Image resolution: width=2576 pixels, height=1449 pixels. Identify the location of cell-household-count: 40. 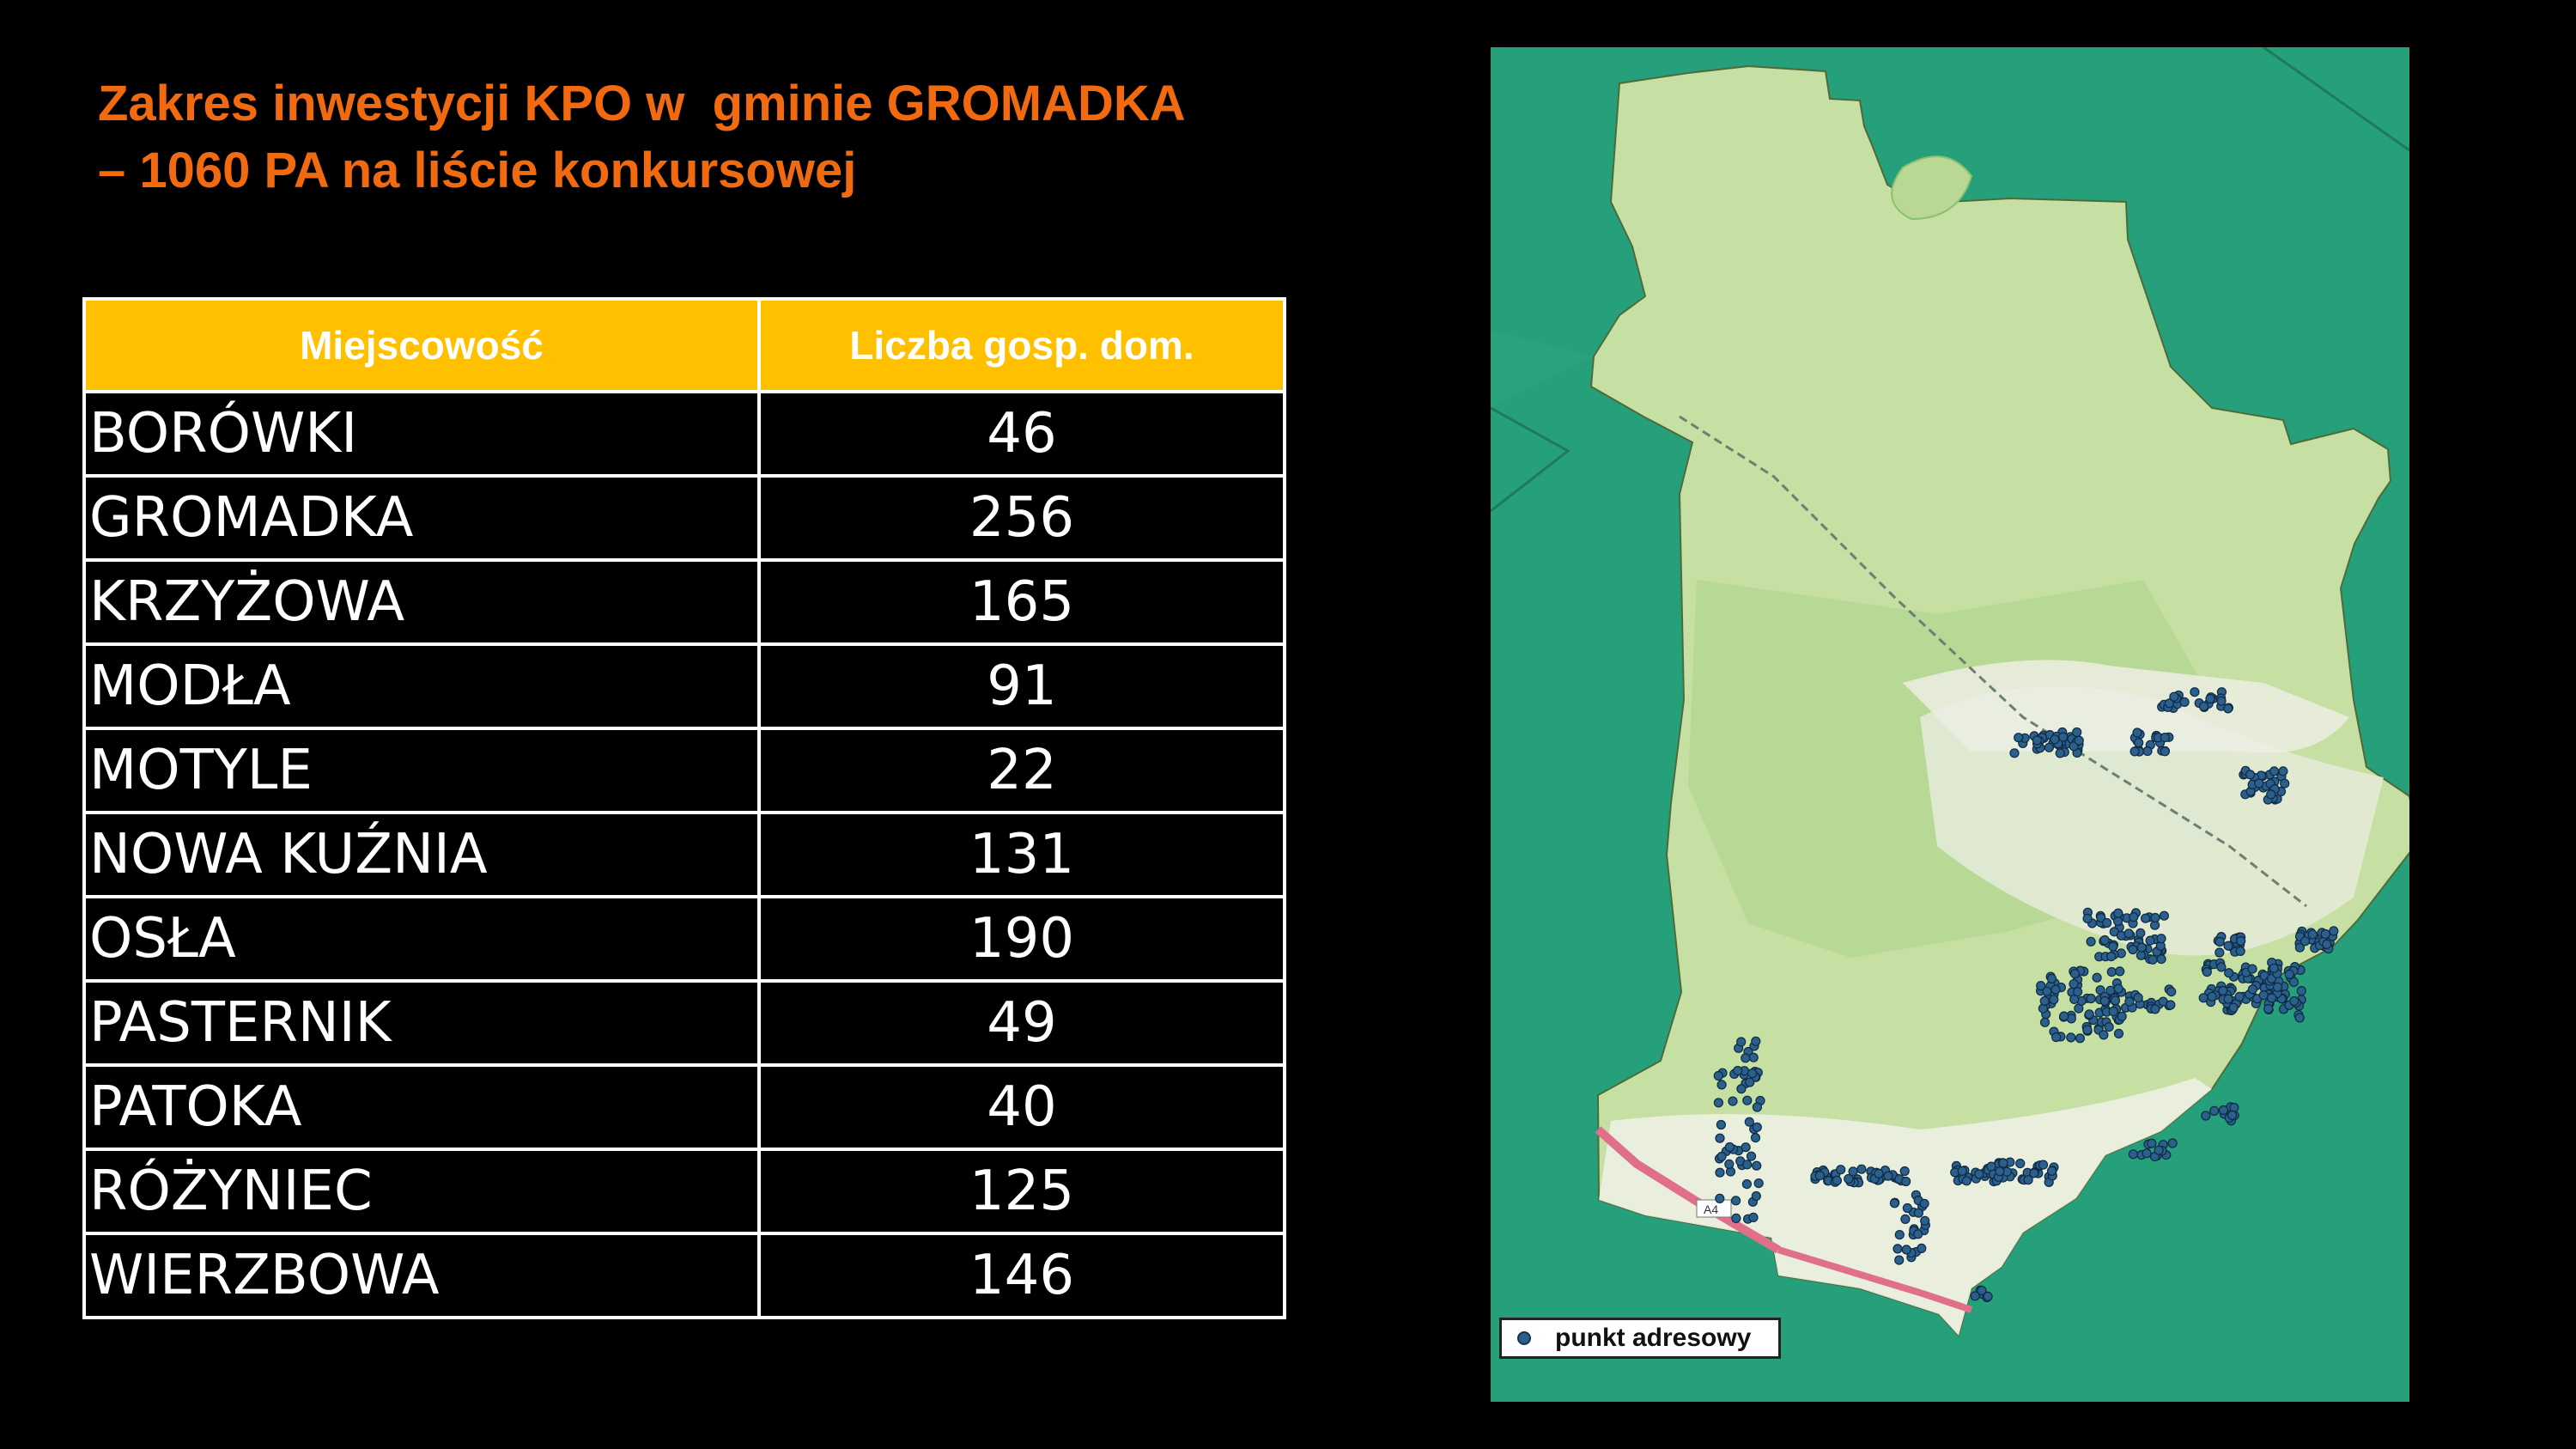
(1021, 1107).